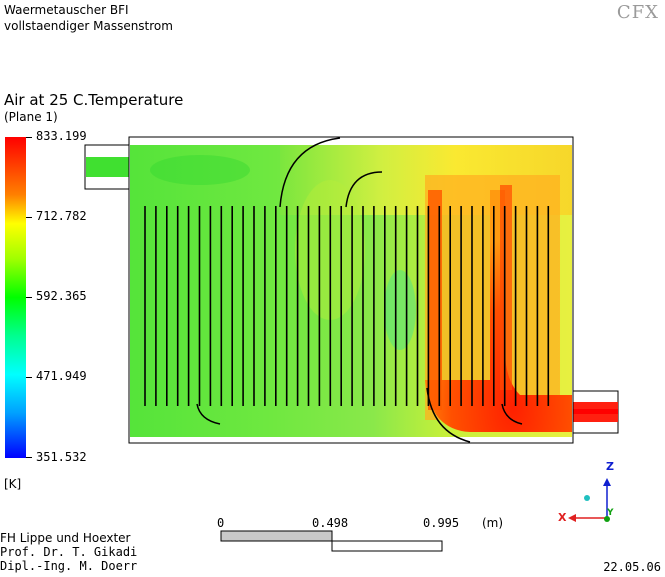 The width and height of the screenshot is (665, 577). Describe the element at coordinates (61, 296) in the screenshot. I see `legend-label-3: 592.365` at that location.